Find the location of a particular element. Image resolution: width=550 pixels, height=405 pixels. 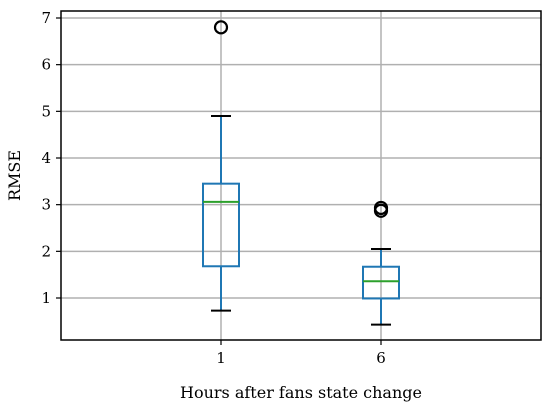

y-tick-label: 7 is located at coordinates (46, 18).